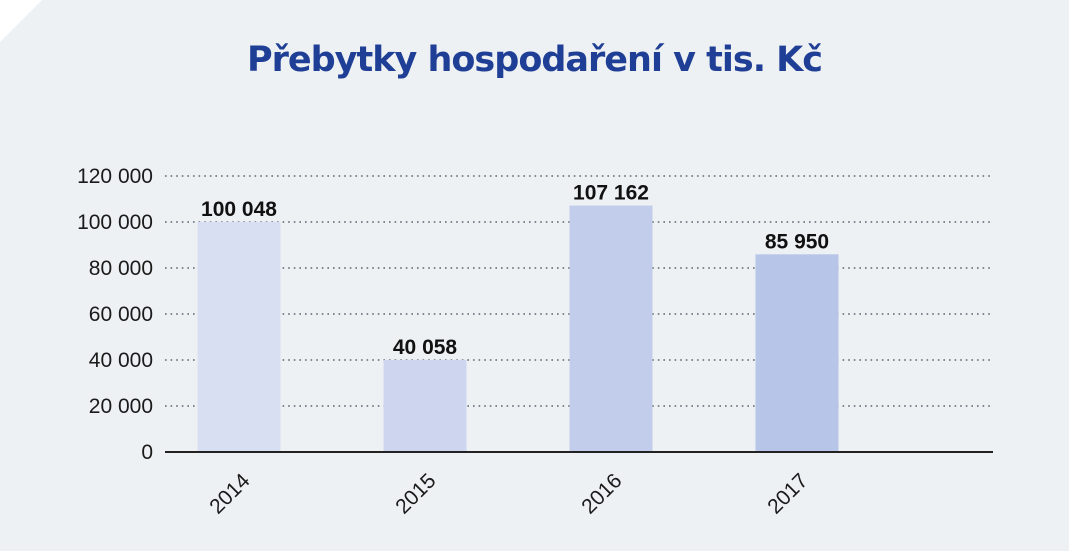  What do you see at coordinates (797, 353) in the screenshot?
I see `bar-2017` at bounding box center [797, 353].